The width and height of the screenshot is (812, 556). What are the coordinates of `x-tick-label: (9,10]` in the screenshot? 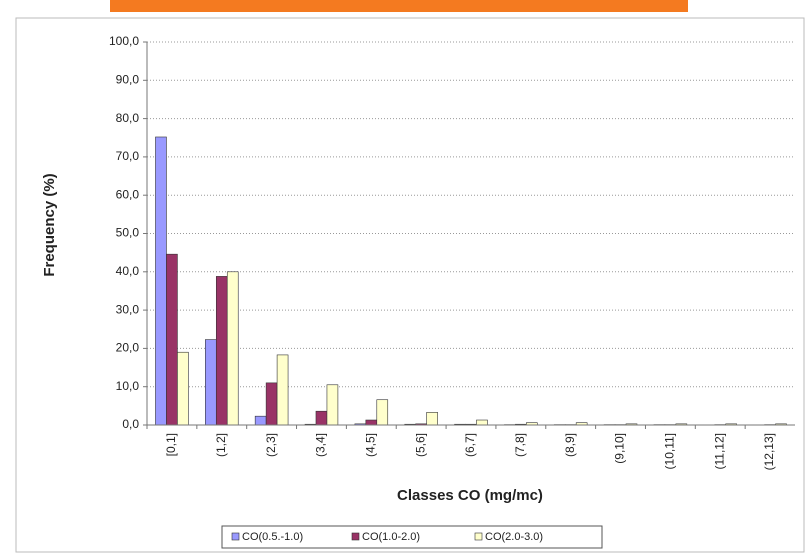 It's located at (620, 448).